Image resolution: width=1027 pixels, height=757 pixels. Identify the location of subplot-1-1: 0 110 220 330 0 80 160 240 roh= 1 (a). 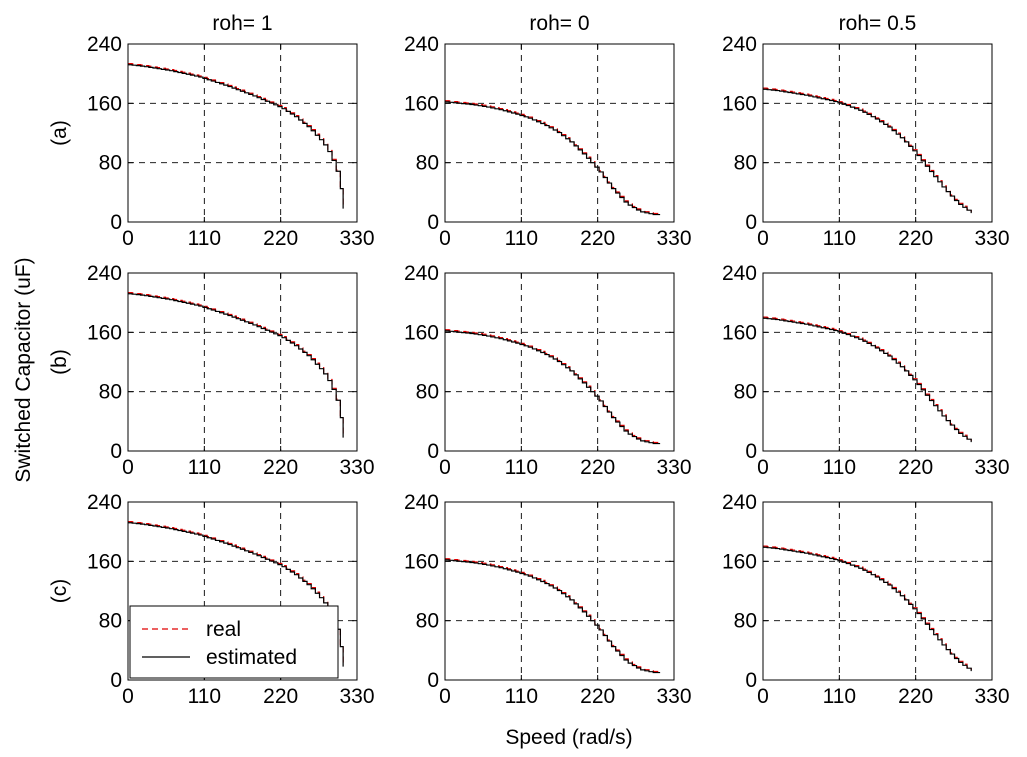
(211, 131).